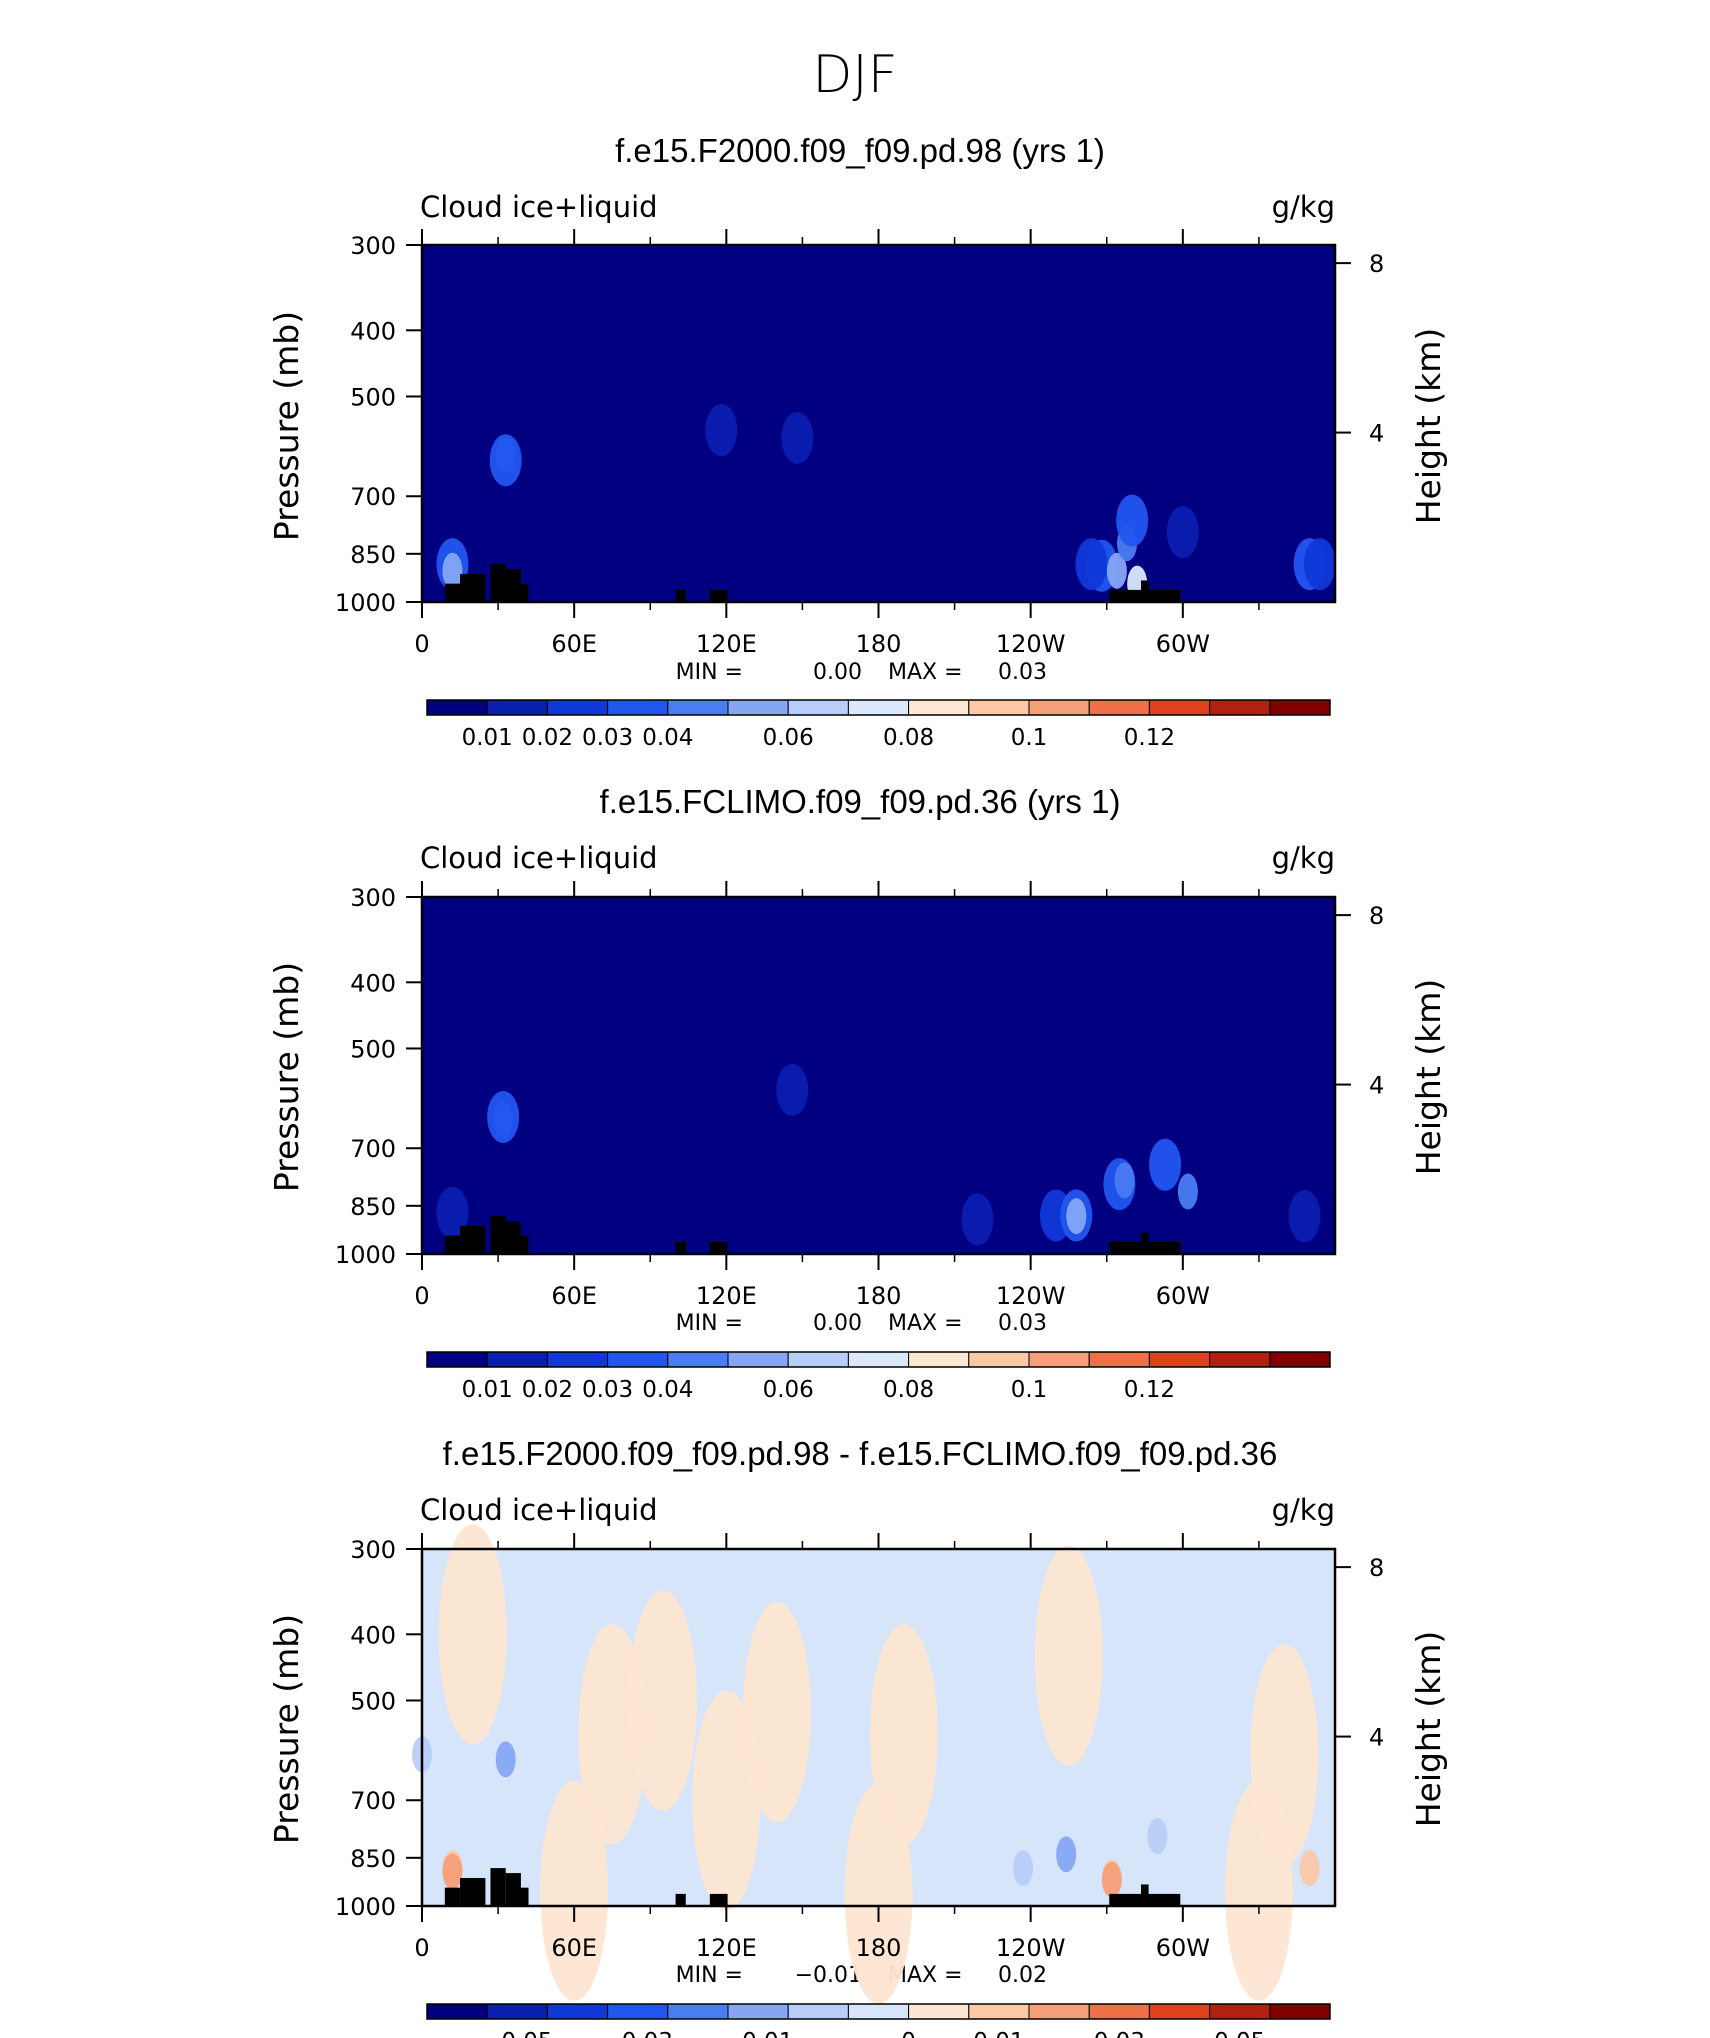  I want to click on colorbar-label-2: 0.03, so click(607, 1390).